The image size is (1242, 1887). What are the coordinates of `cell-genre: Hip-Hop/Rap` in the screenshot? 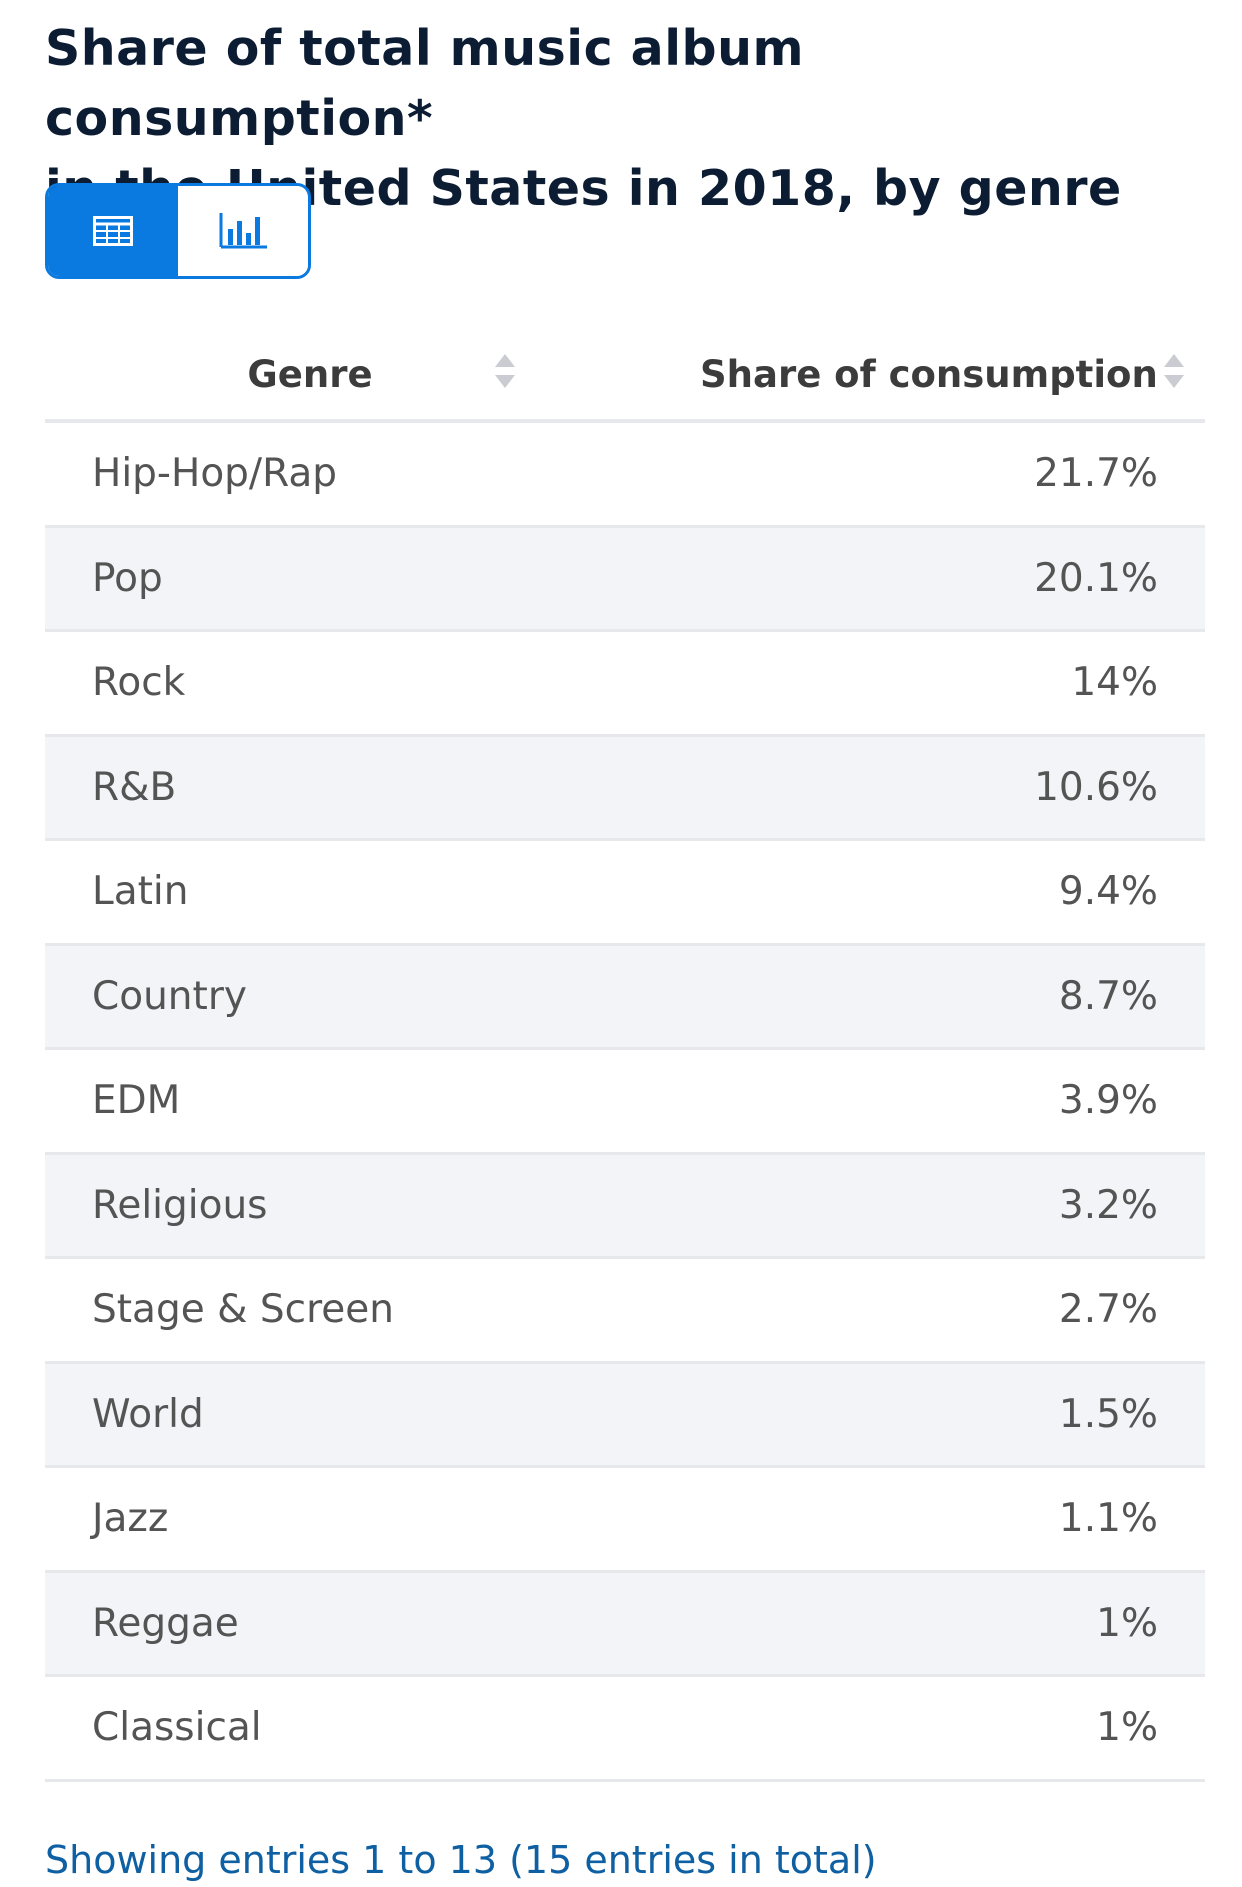 It's located at (214, 474).